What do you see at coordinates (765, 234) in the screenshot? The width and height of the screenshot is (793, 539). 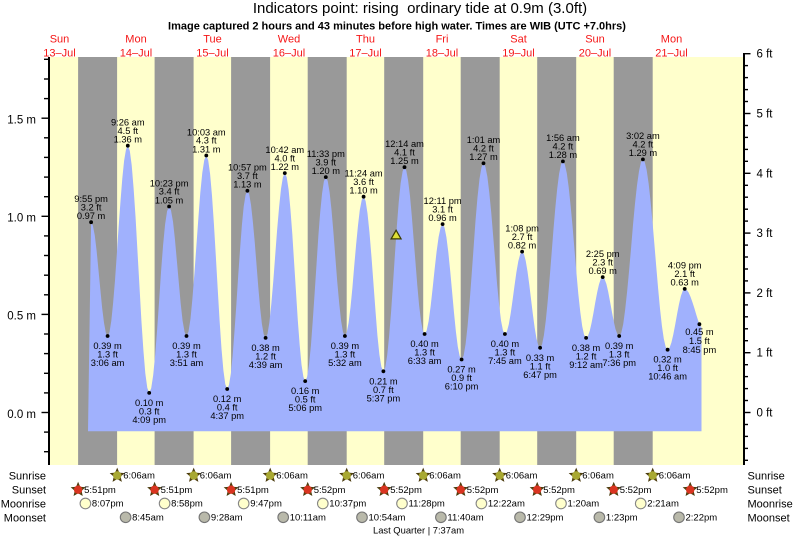 I see `svg-text: 3 ft` at bounding box center [765, 234].